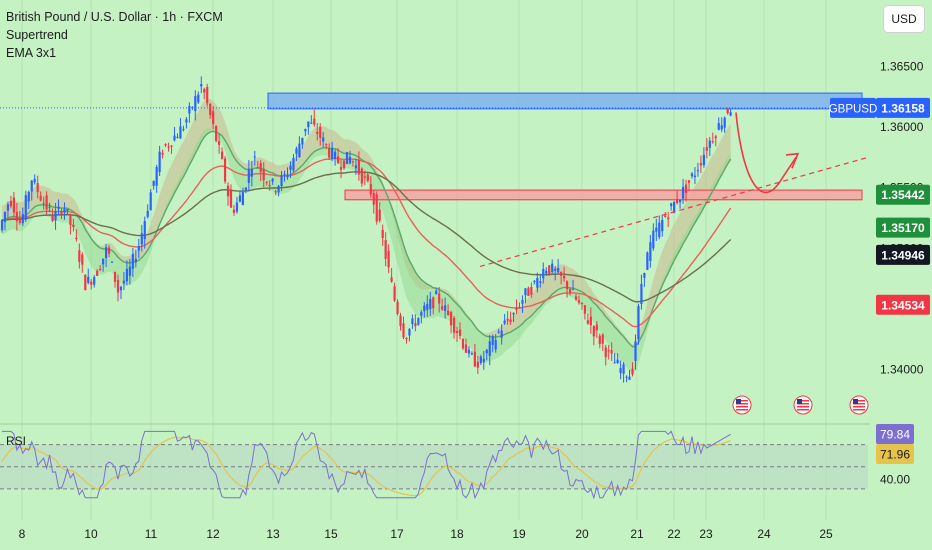 The image size is (932, 550). What do you see at coordinates (792, 160) in the screenshot?
I see `projection-arrowhead` at bounding box center [792, 160].